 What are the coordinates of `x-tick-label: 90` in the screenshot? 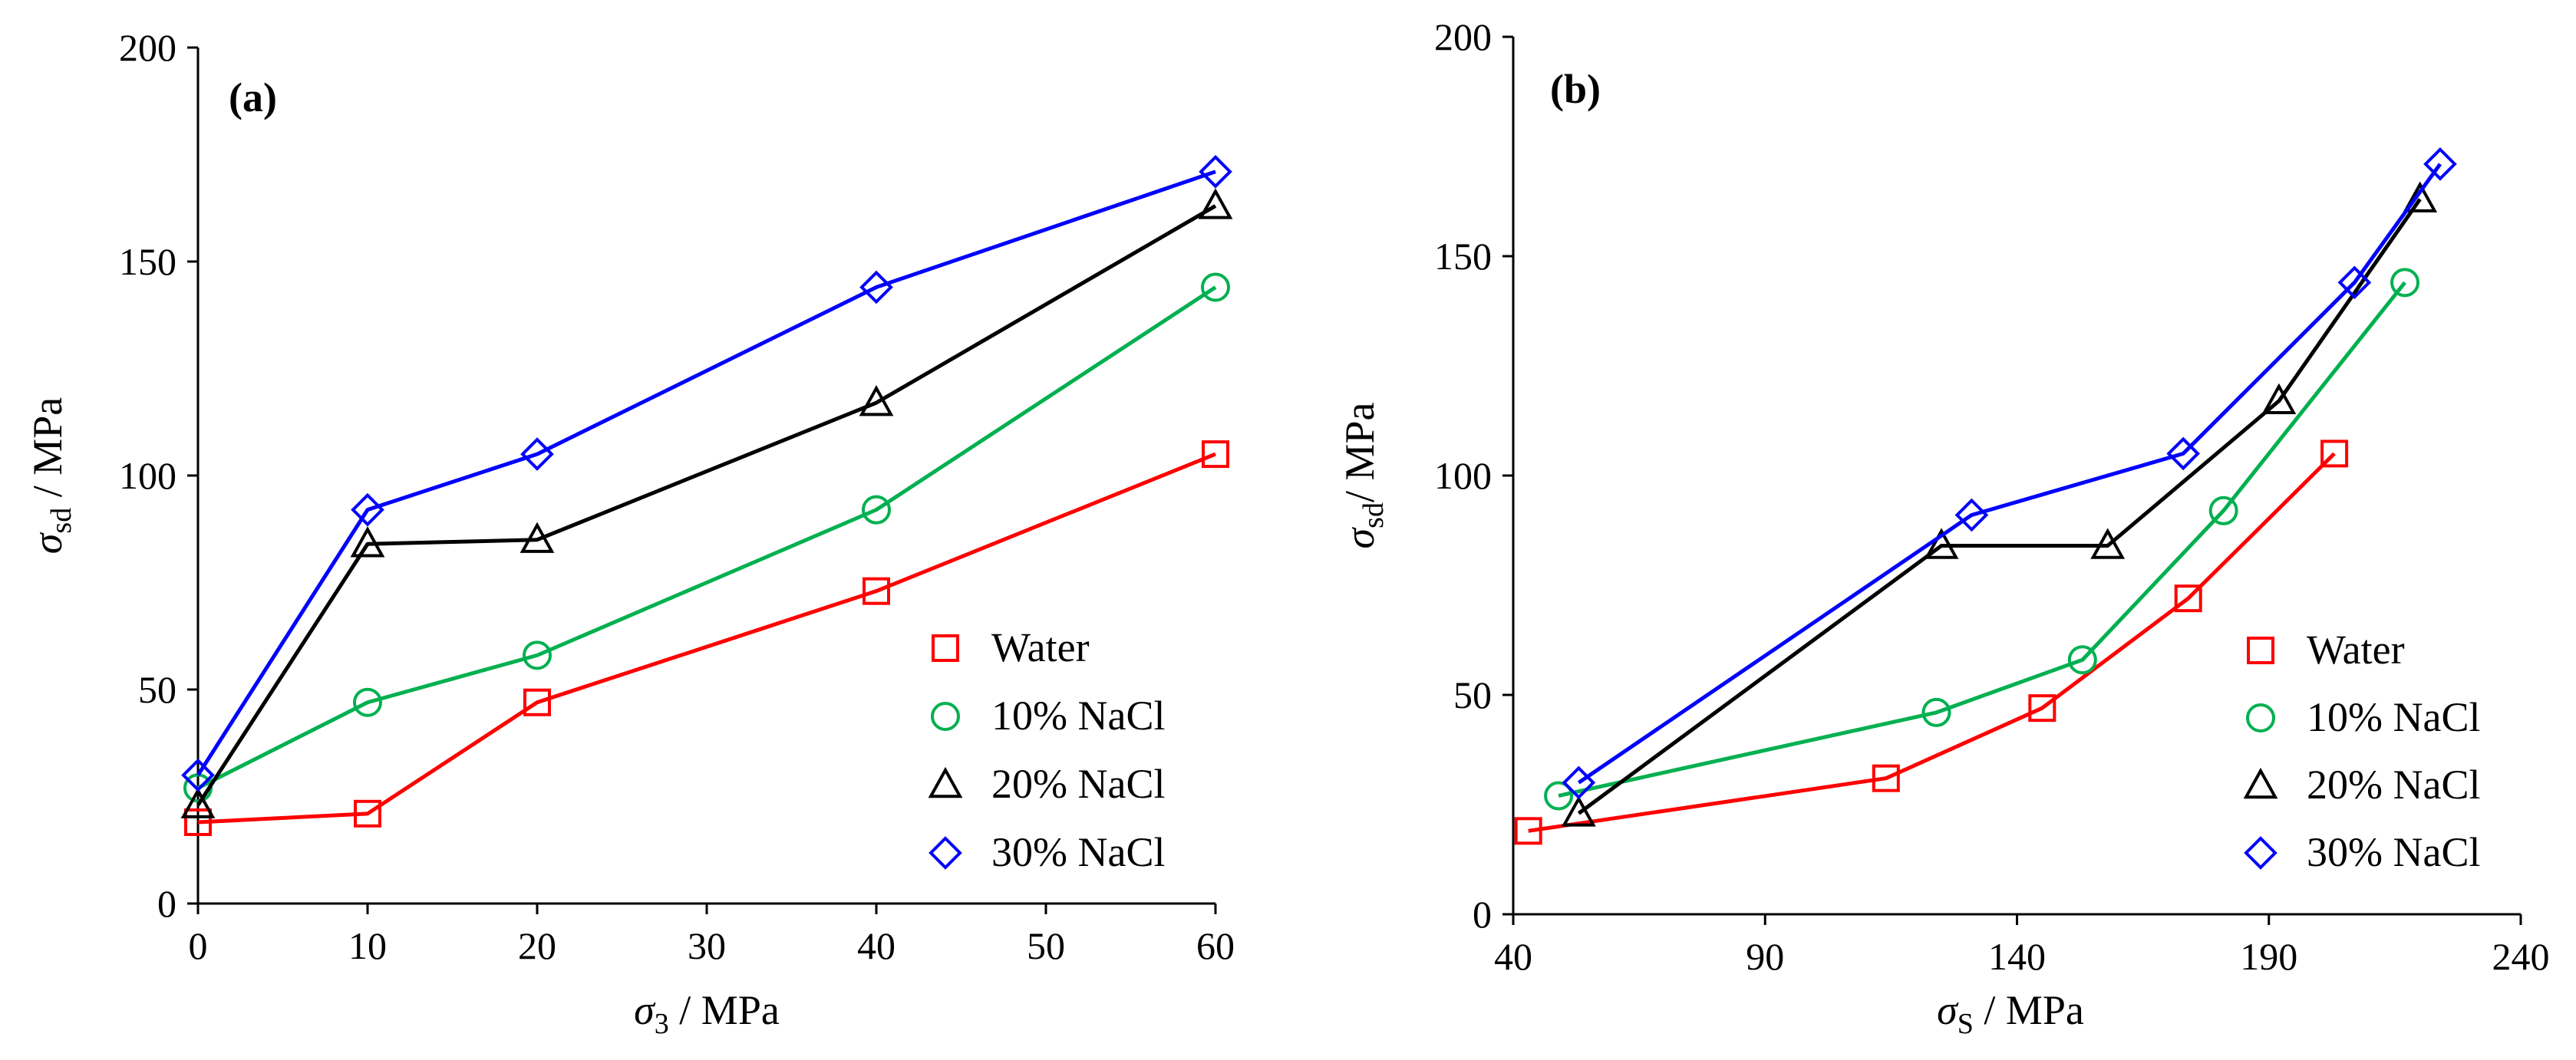 It's located at (1765, 956).